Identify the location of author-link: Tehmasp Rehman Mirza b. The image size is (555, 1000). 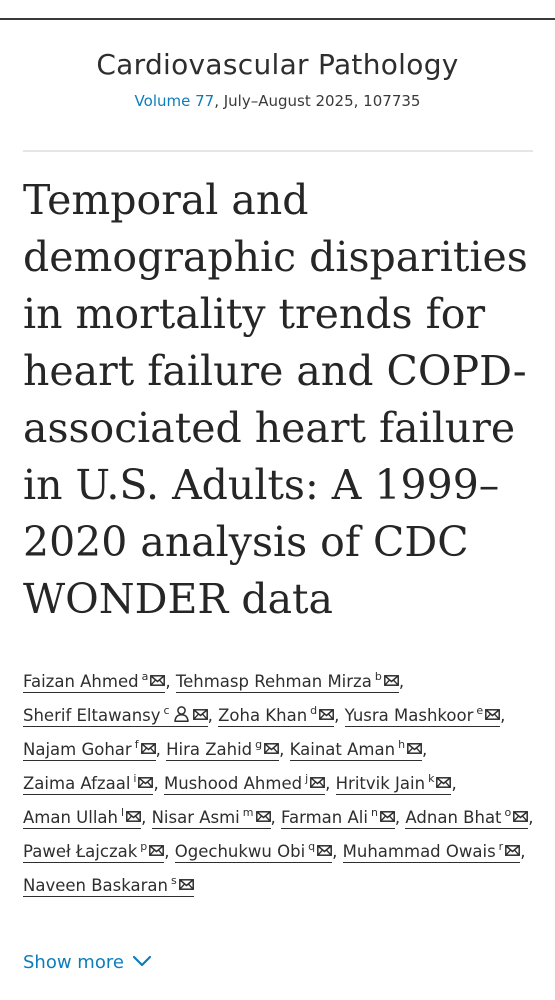
(287, 682).